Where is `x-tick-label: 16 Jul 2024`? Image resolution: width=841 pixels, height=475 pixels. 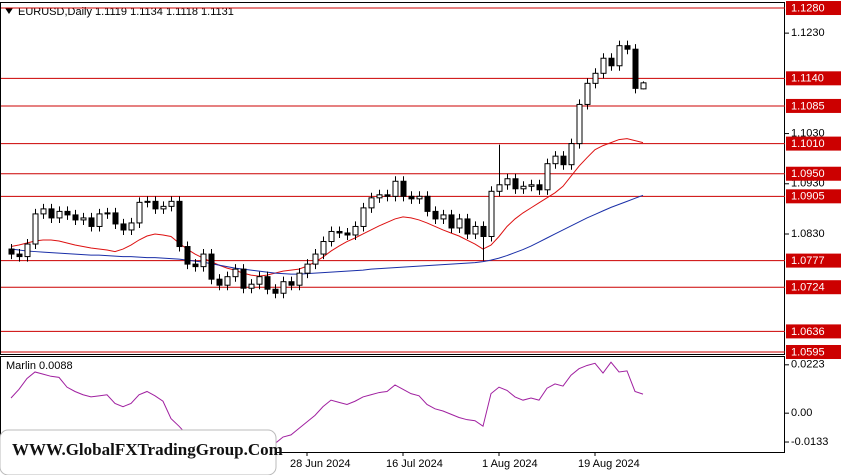
x-tick-label: 16 Jul 2024 is located at coordinates (414, 464).